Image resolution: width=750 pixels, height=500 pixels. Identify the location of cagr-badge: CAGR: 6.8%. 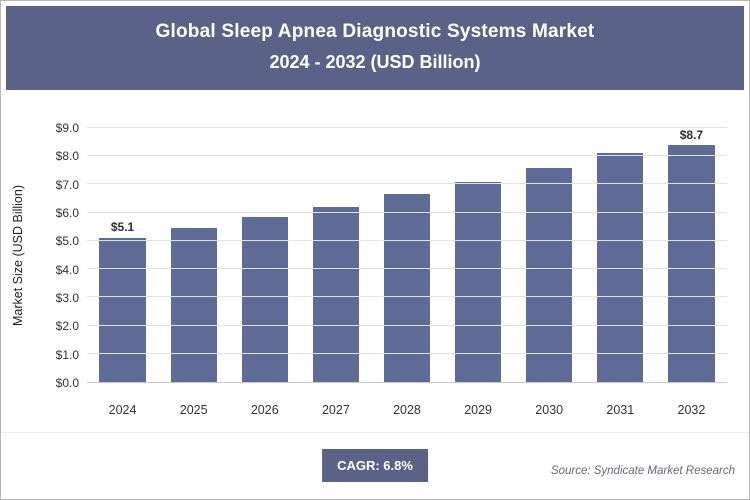
(375, 465).